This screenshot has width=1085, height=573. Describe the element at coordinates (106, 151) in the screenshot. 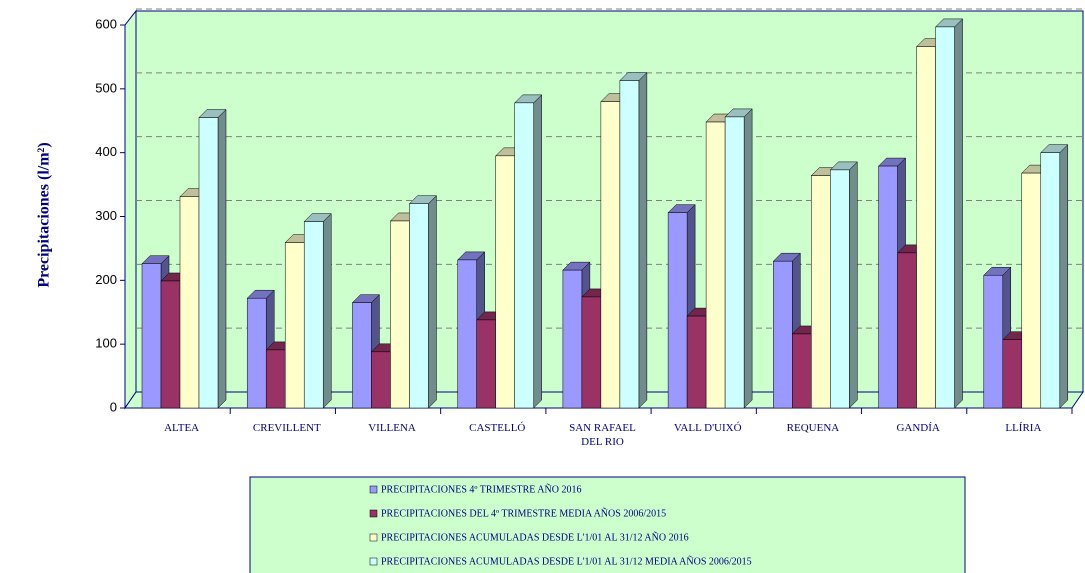

I see `y-tick-label: 400` at that location.